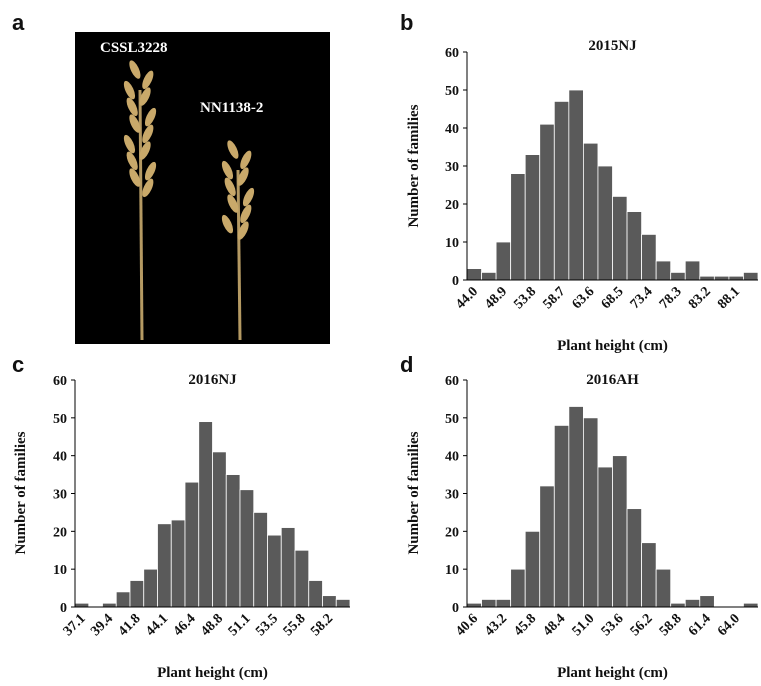 Image resolution: width=761 pixels, height=686 pixels. I want to click on x-tick-label: 44.1, so click(157, 625).